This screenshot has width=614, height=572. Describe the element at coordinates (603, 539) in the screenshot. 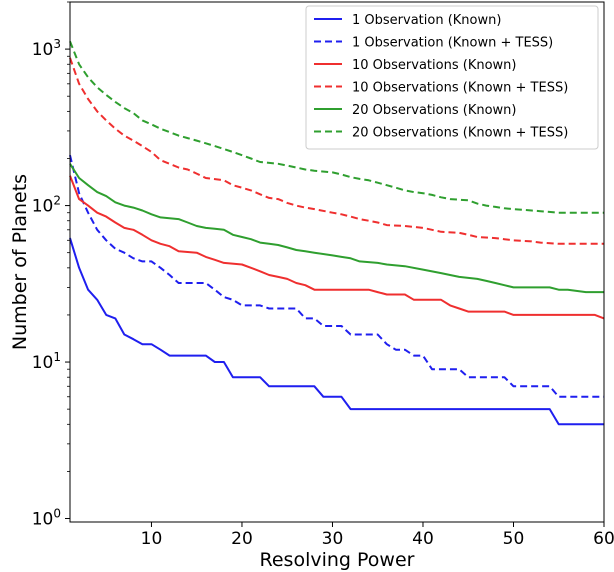

I see `x-tick-label: 60` at that location.